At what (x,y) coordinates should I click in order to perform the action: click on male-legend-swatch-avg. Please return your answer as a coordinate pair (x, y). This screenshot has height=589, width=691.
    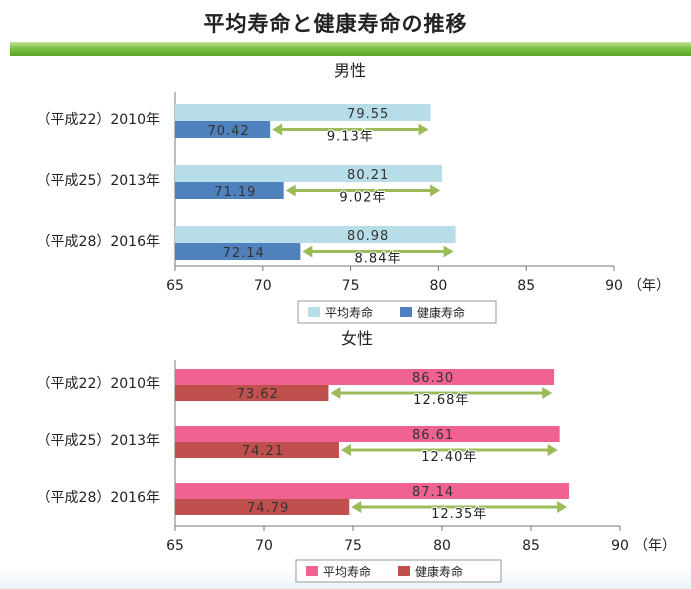
    Looking at the image, I should click on (314, 312).